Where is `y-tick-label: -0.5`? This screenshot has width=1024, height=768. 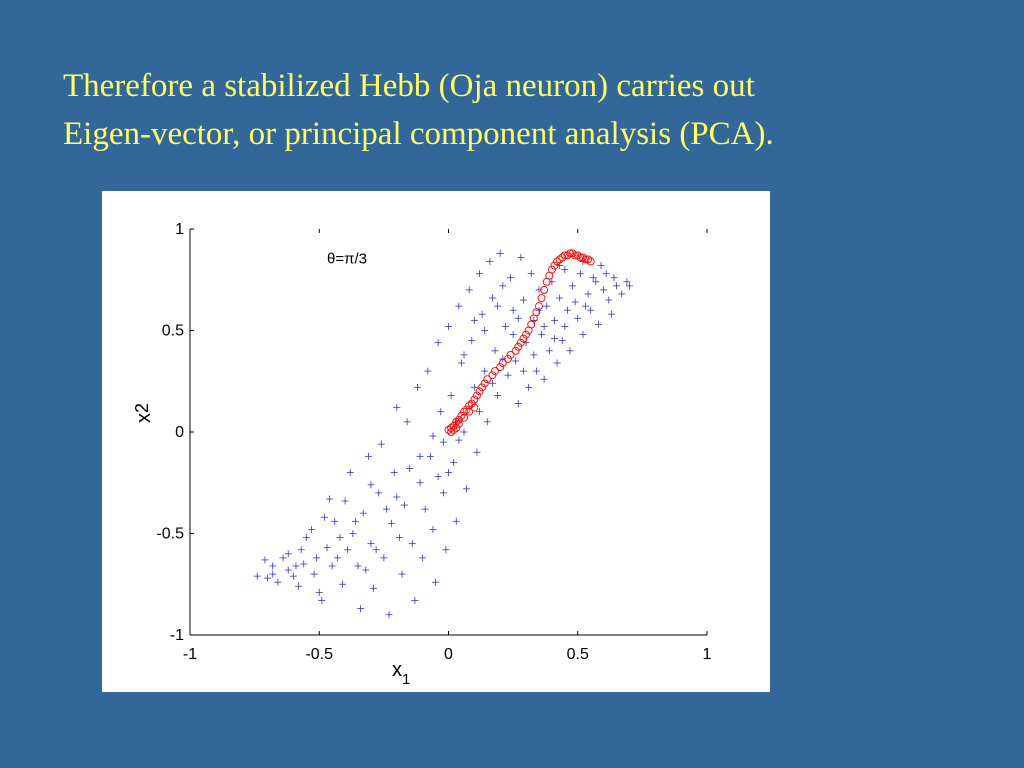
y-tick-label: -0.5 is located at coordinates (170, 534).